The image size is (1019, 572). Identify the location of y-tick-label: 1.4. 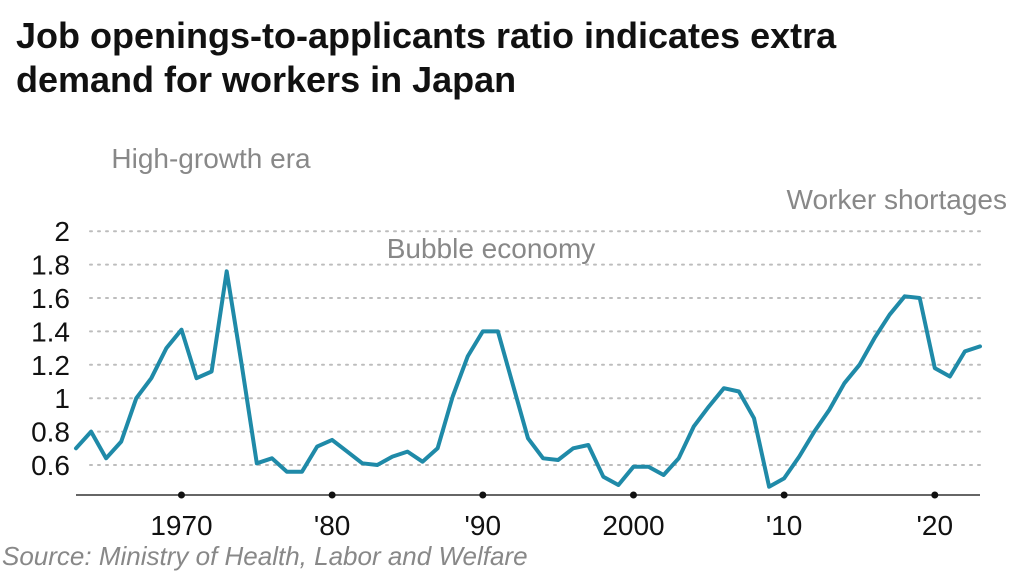
(50, 331).